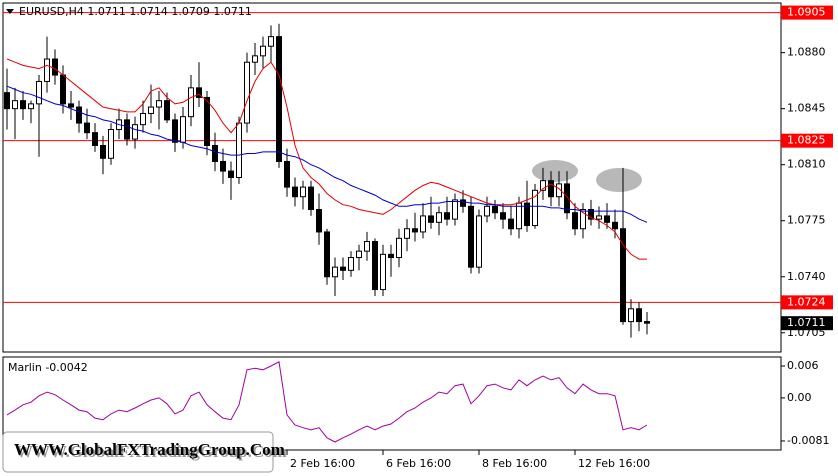 The image size is (838, 476). I want to click on y-tick-label: 1.0810, so click(806, 164).